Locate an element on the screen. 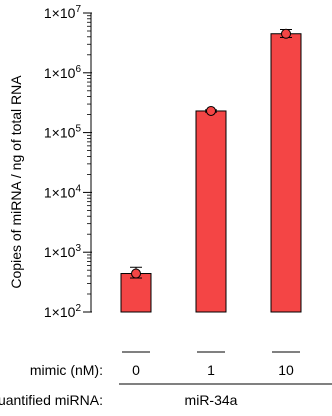 This screenshot has height=416, width=332. mimic-row-label: mimic (nM): is located at coordinates (66, 370).